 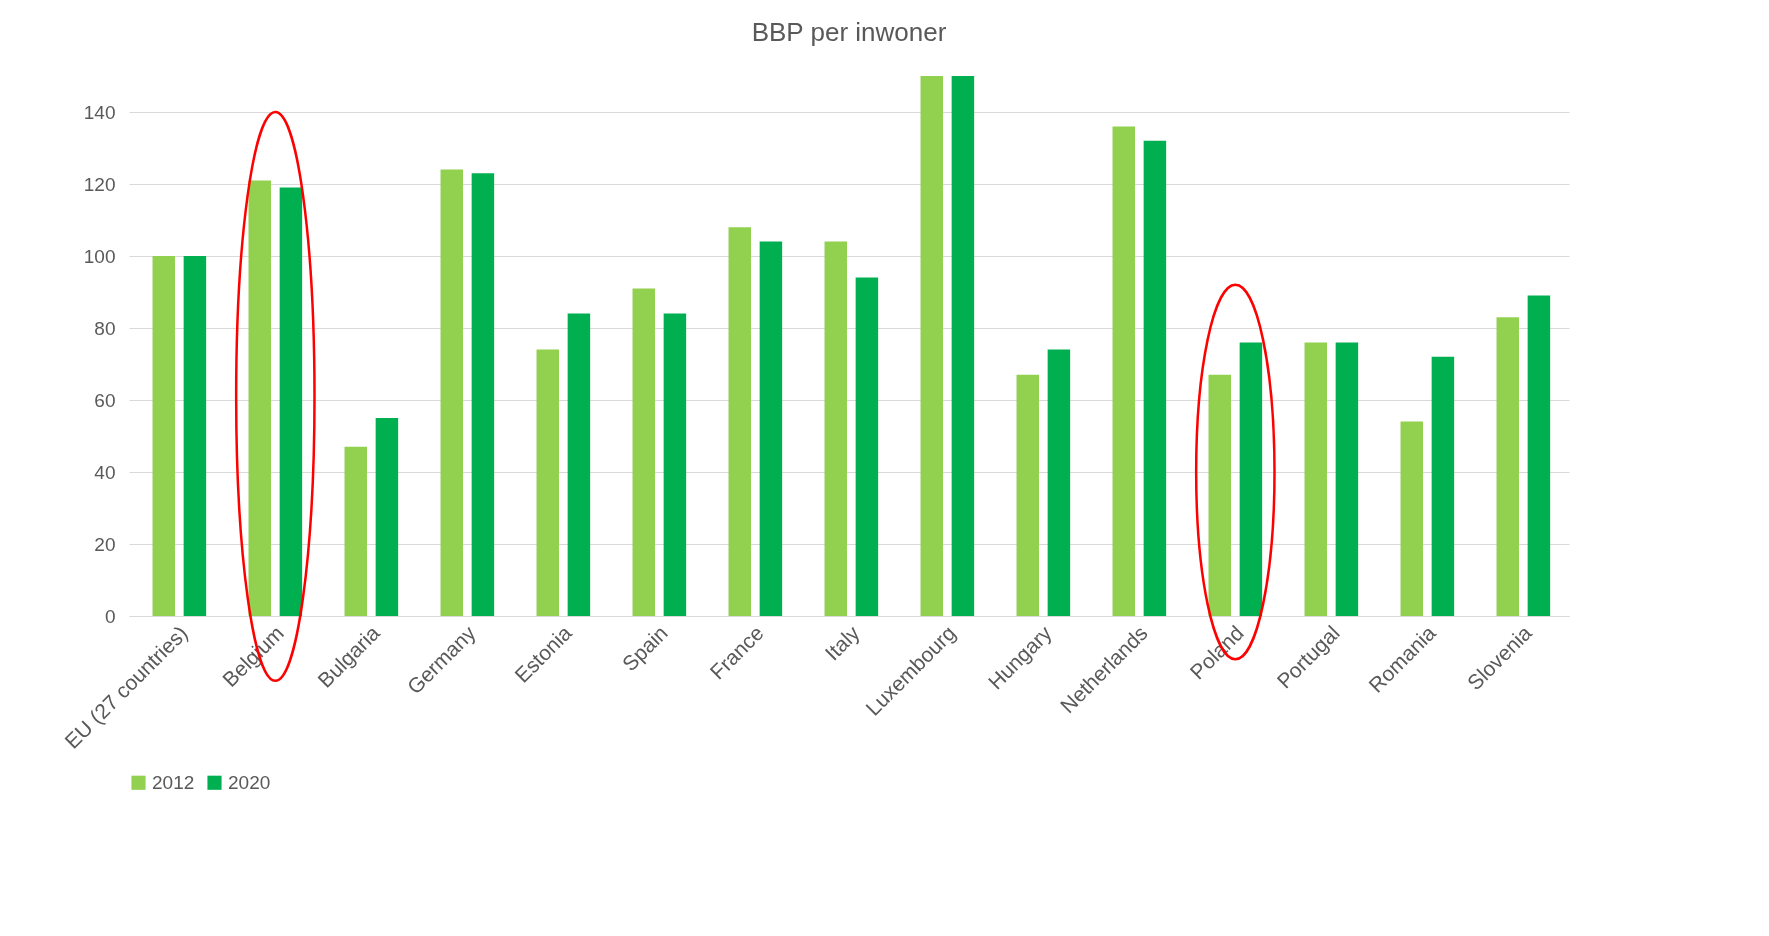 What do you see at coordinates (99, 112) in the screenshot?
I see `y-tick-label: 140` at bounding box center [99, 112].